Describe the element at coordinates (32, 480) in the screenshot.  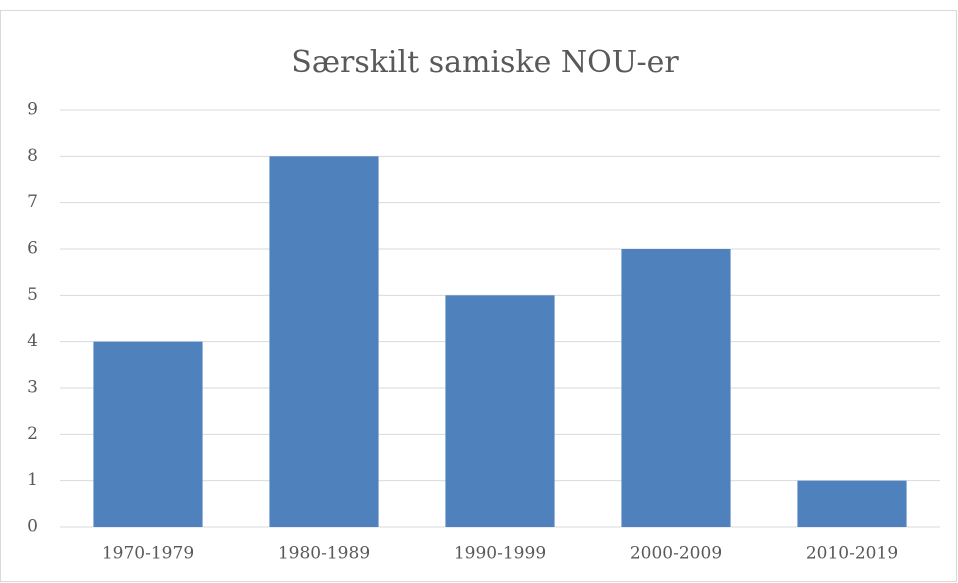
I see `y-tick-label: 1` at that location.